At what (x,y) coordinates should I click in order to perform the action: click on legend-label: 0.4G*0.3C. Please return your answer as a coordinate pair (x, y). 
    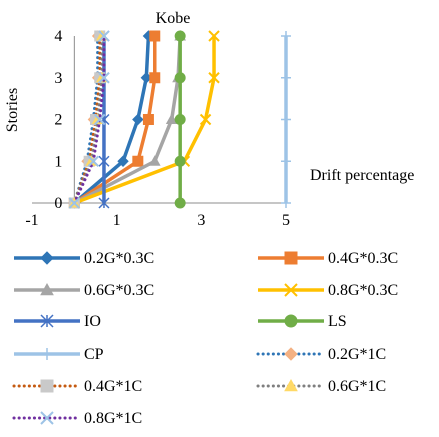
    Looking at the image, I should click on (363, 258).